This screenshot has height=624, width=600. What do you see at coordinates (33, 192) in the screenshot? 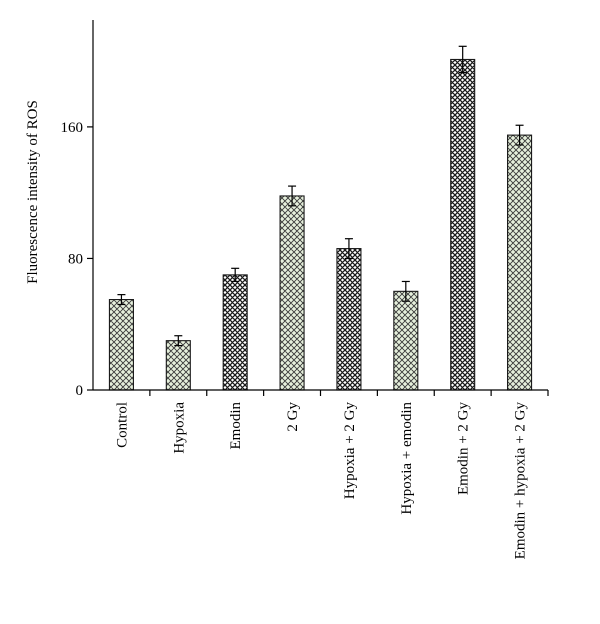
I see `y-axis-label: Fluorescence intensity of ROS` at bounding box center [33, 192].